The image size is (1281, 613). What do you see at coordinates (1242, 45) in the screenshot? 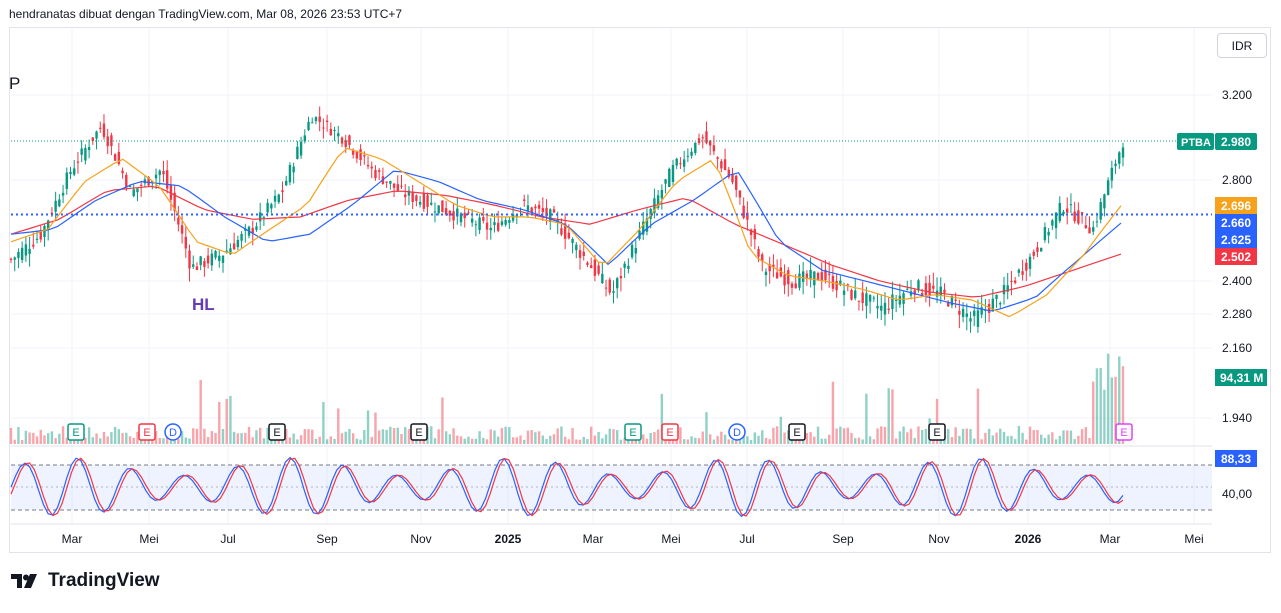
I see `currency-button: IDR` at bounding box center [1242, 45].